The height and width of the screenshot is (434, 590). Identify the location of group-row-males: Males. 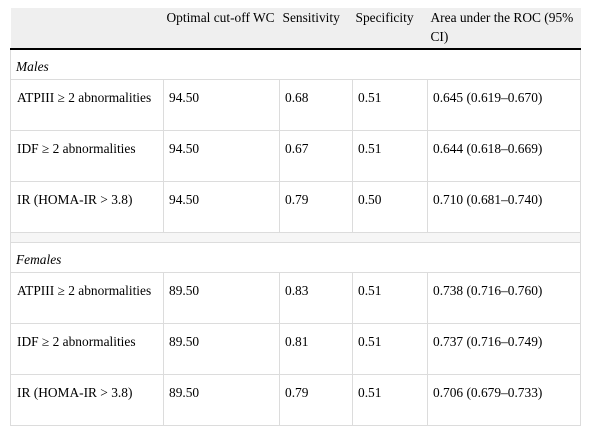
(295, 64).